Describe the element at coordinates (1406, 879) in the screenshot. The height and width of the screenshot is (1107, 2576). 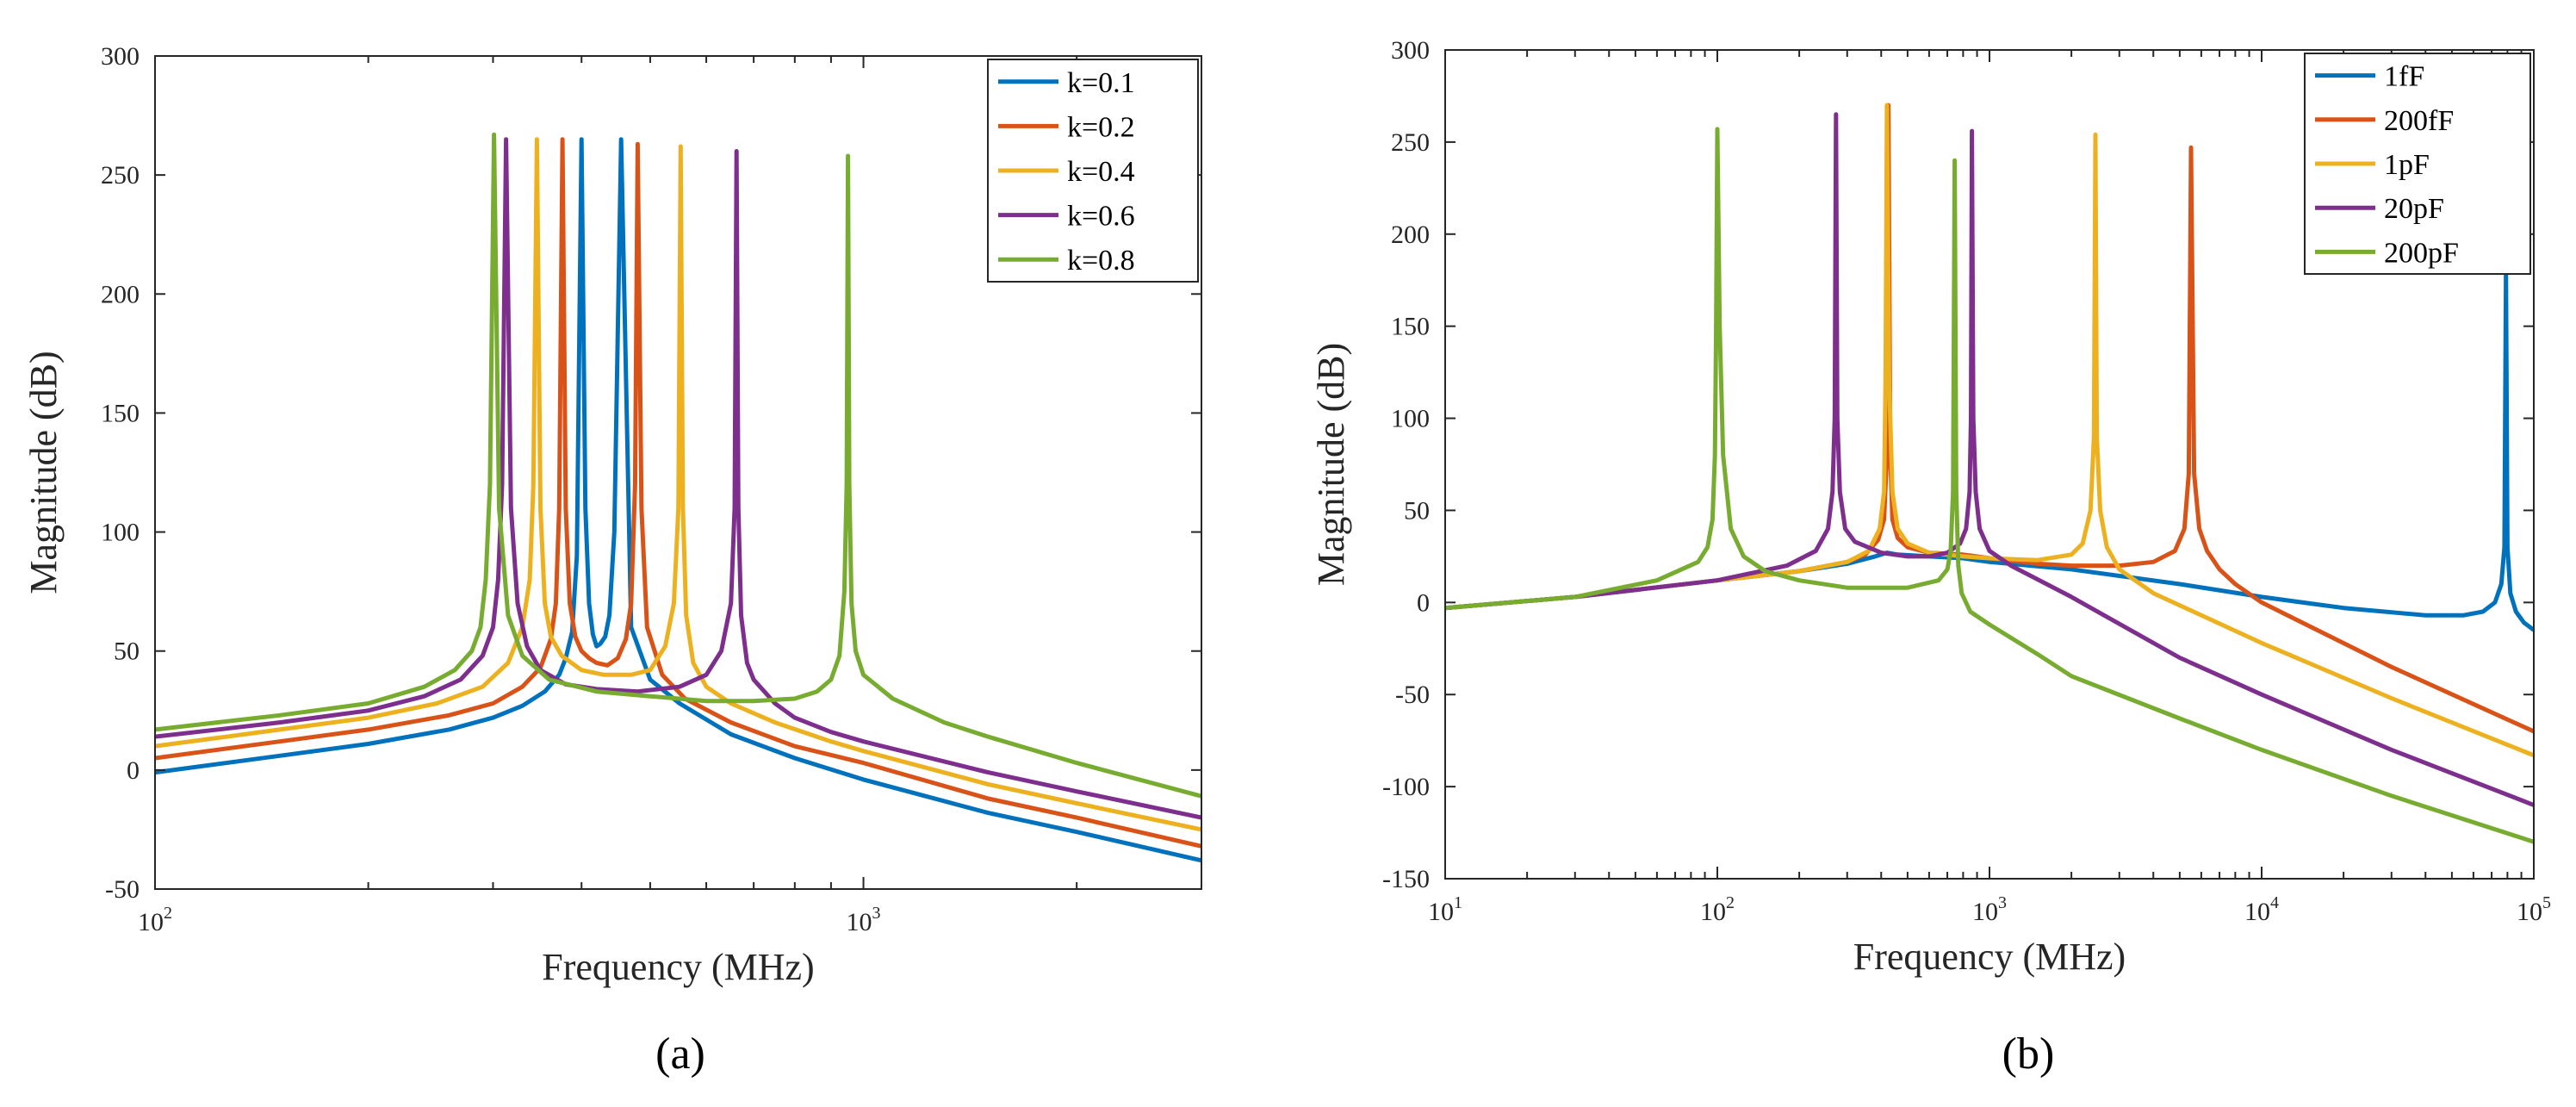
I see `y-tick-label: -150` at that location.